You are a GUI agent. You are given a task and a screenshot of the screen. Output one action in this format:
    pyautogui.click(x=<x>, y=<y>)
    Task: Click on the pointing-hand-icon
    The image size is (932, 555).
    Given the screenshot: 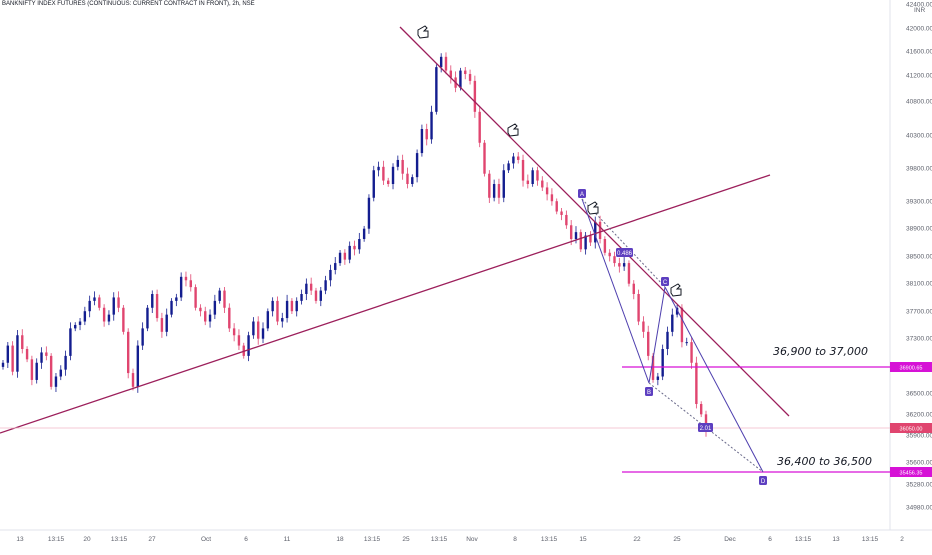 What is the action you would take?
    pyautogui.click(x=593, y=208)
    